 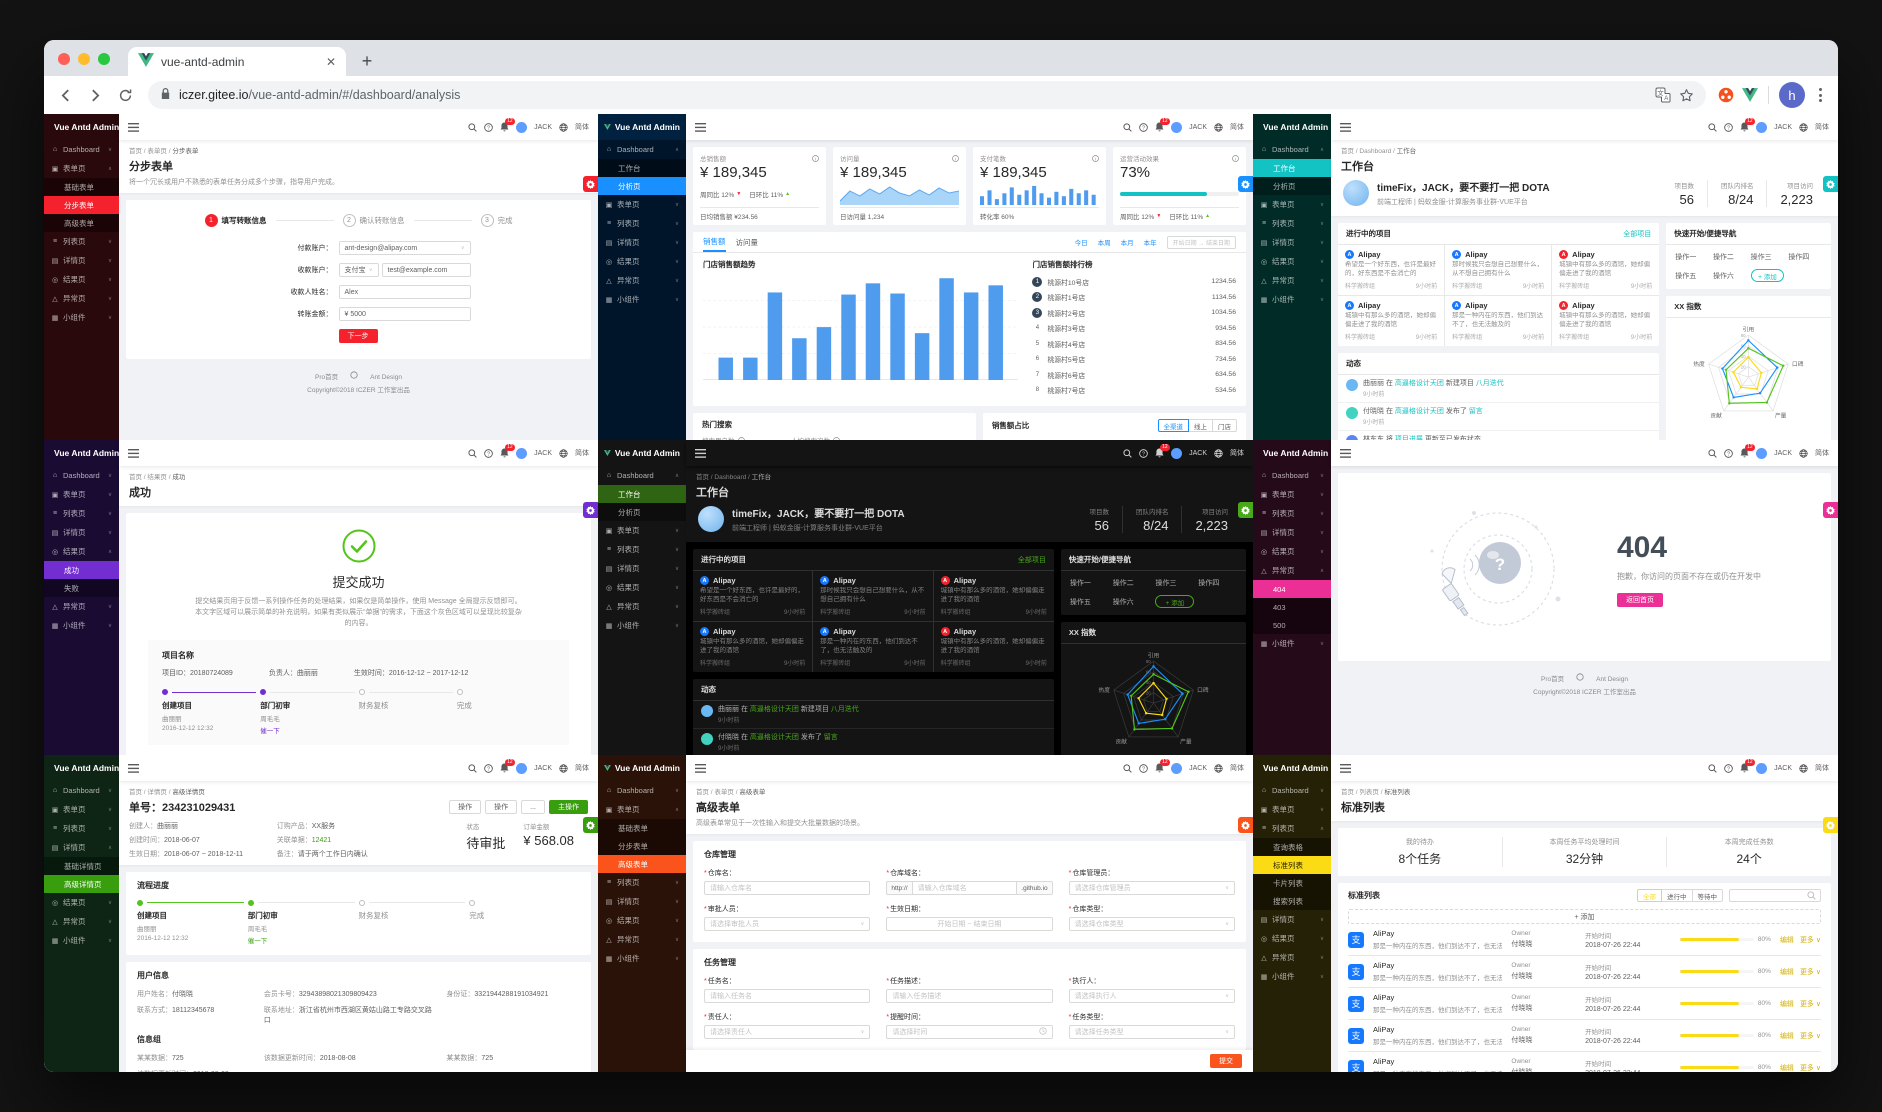 What do you see at coordinates (358, 270) in the screenshot?
I see `select-payment-type: 支付宝 ∨` at bounding box center [358, 270].